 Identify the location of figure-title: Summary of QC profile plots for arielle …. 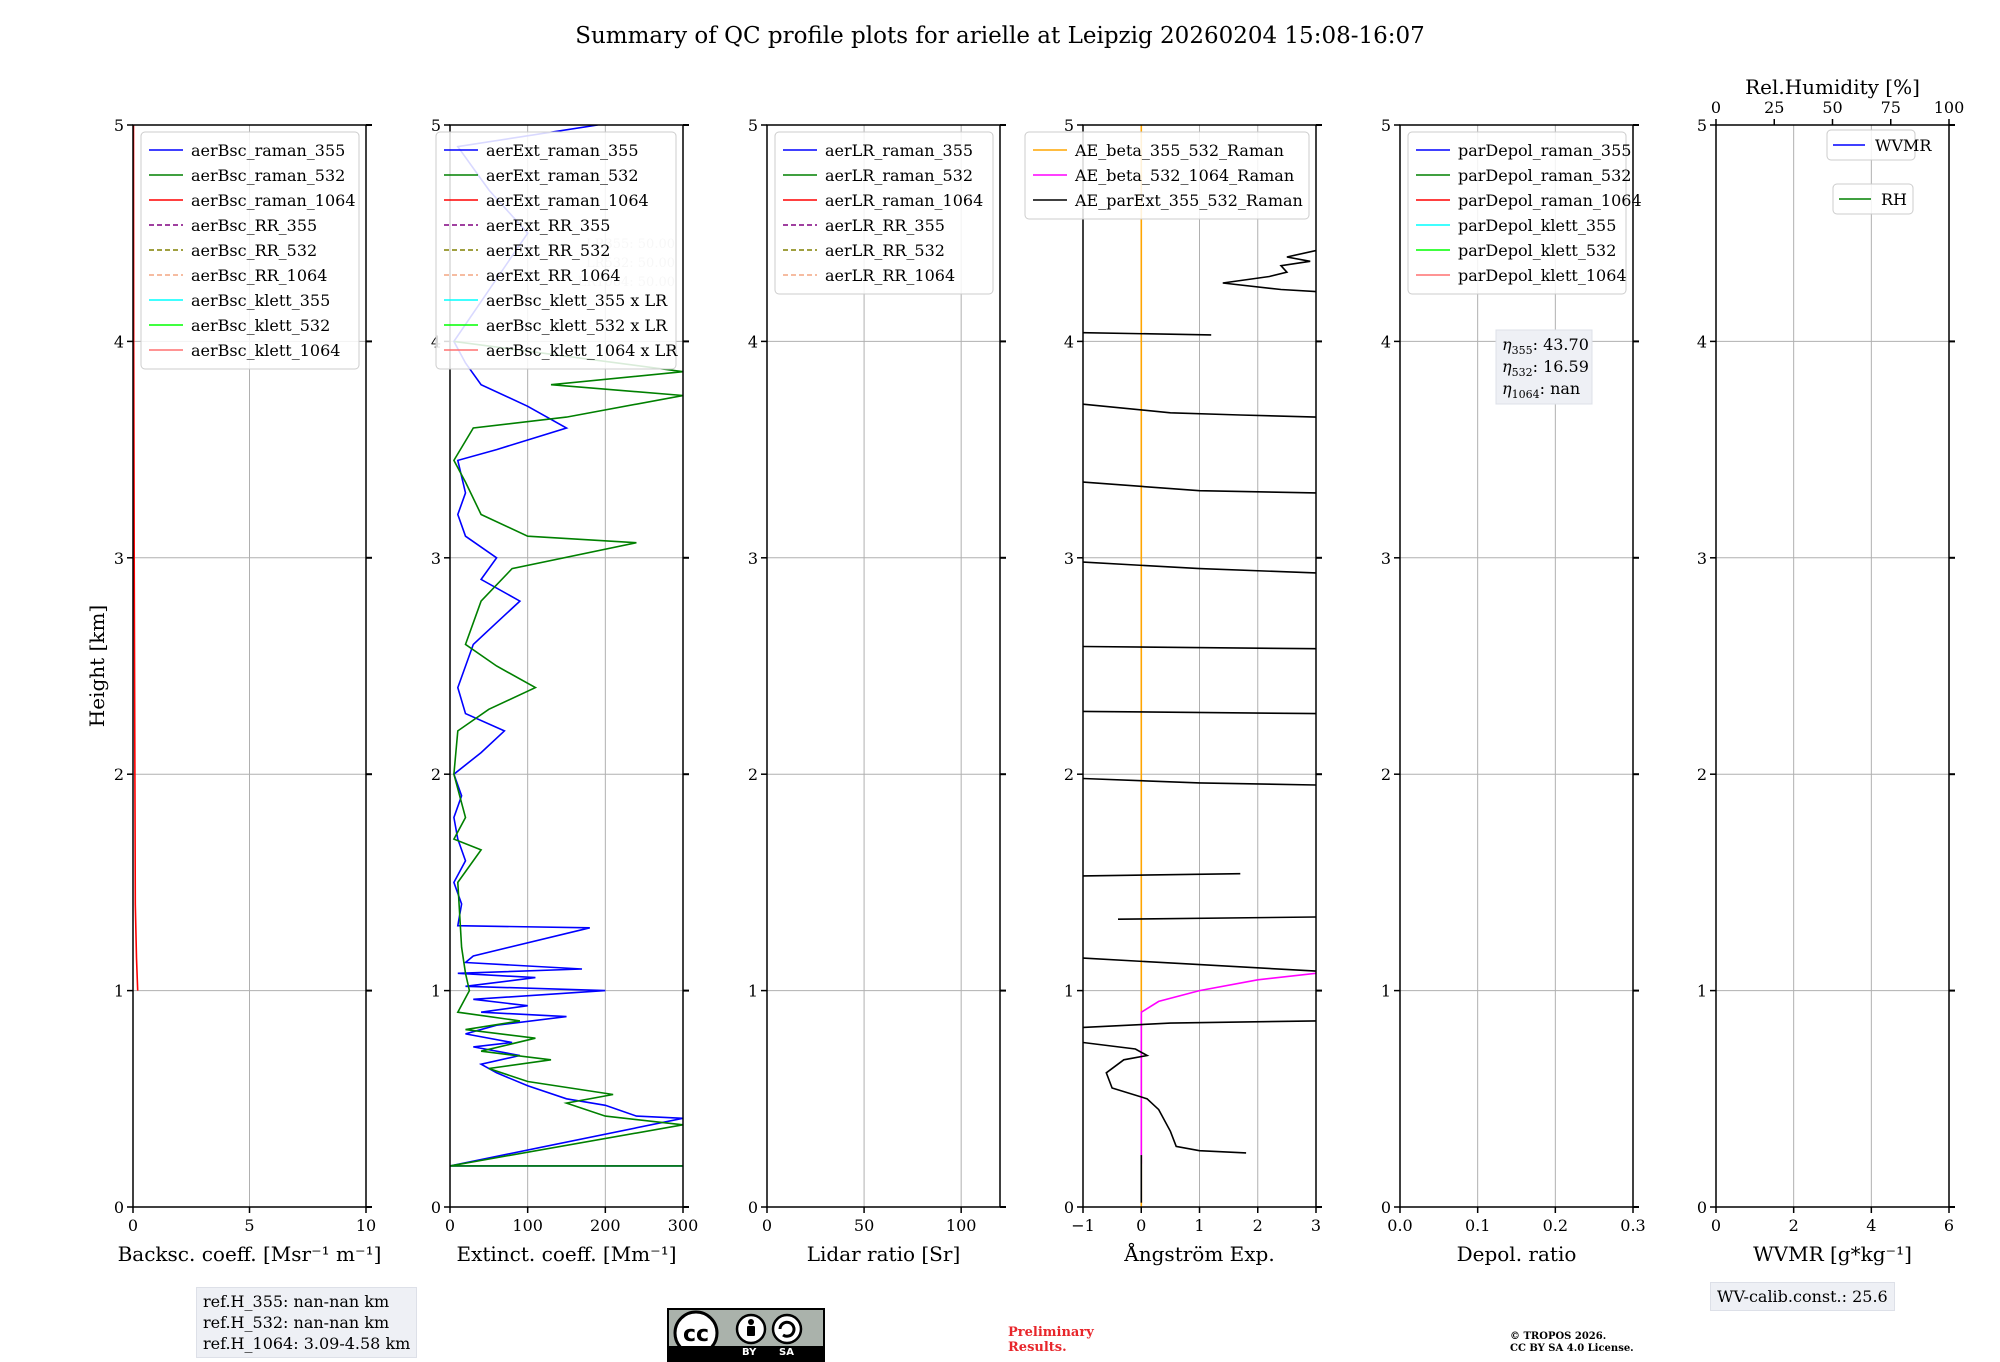
(1000, 36).